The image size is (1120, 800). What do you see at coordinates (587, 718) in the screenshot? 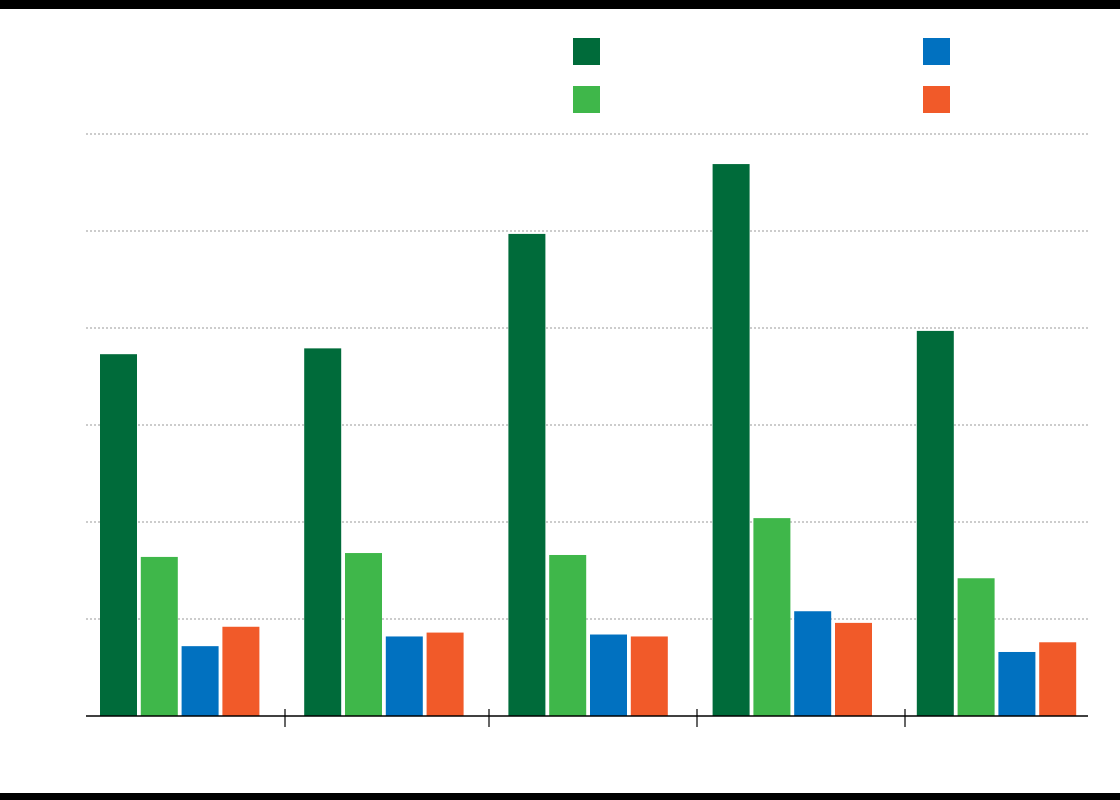
I see `x-axis` at bounding box center [587, 718].